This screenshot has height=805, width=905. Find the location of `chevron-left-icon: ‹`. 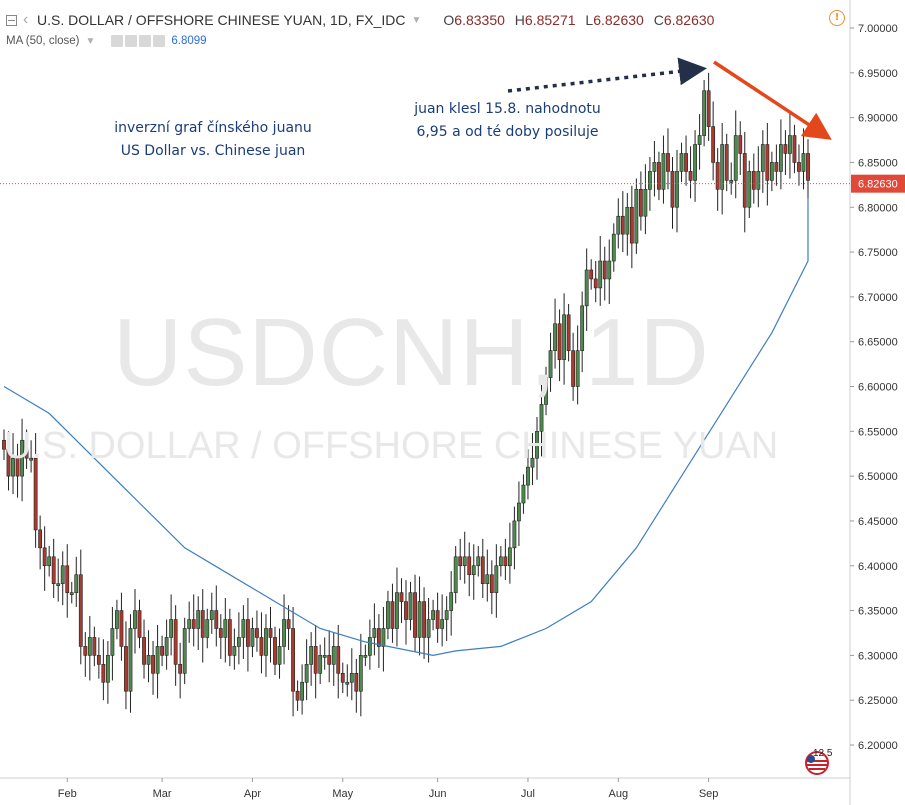

chevron-left-icon: ‹ is located at coordinates (26, 19).